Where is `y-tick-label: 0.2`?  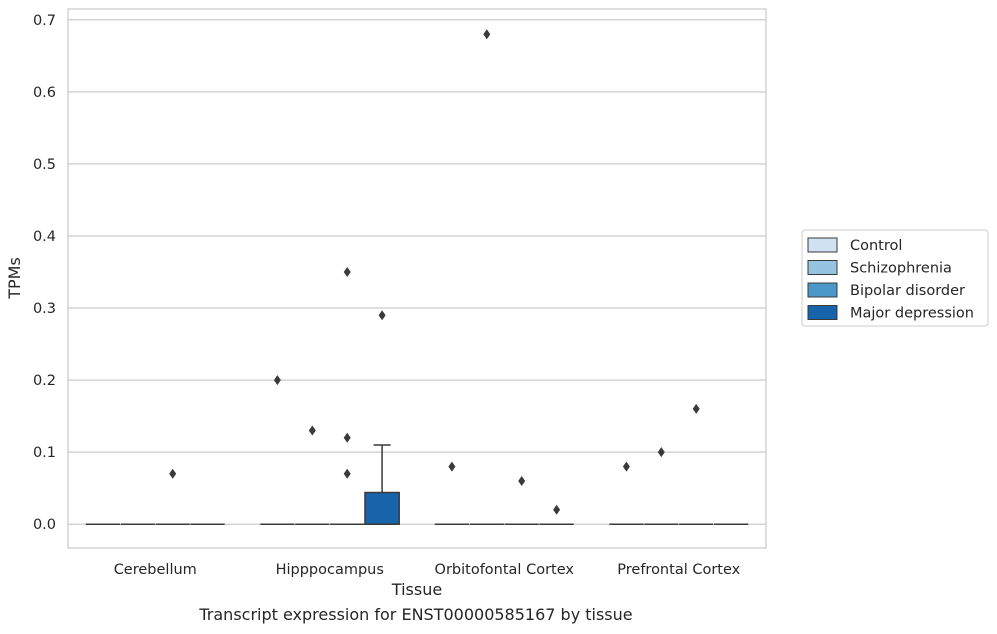 y-tick-label: 0.2 is located at coordinates (44, 381).